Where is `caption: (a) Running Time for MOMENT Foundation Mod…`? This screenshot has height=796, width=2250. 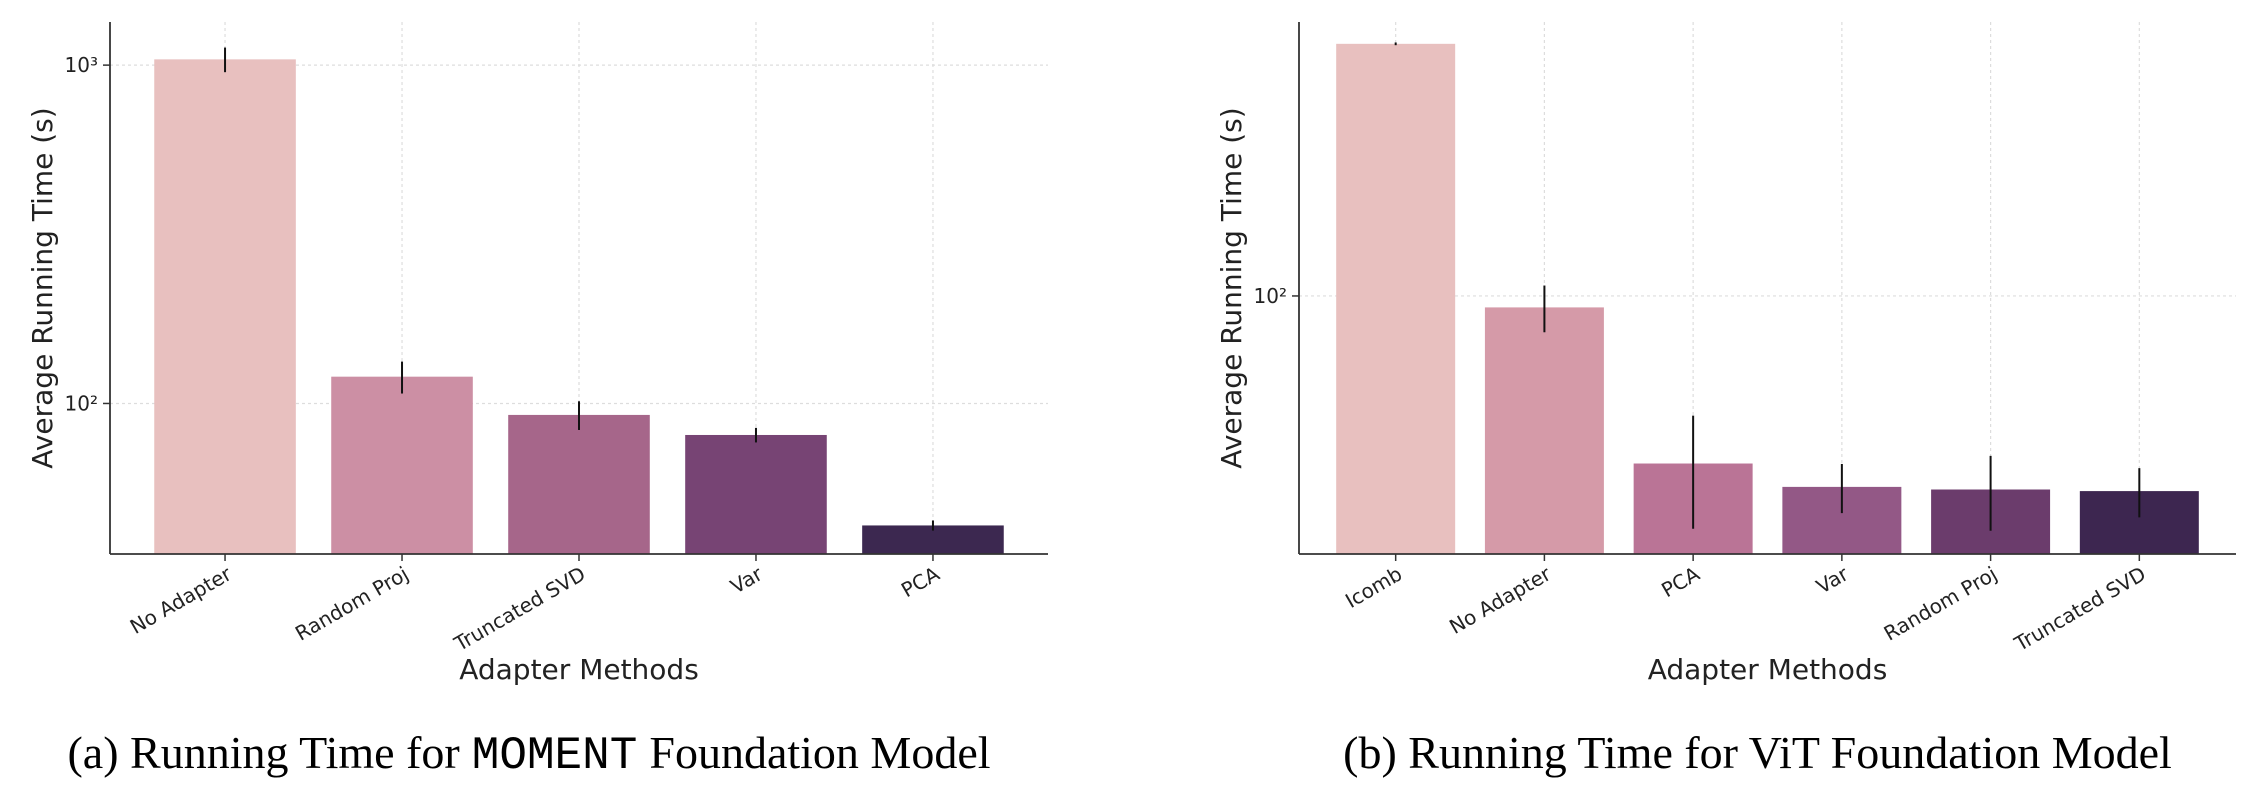
caption: (a) Running Time for MOMENT Foundation Mod… is located at coordinates (528, 754).